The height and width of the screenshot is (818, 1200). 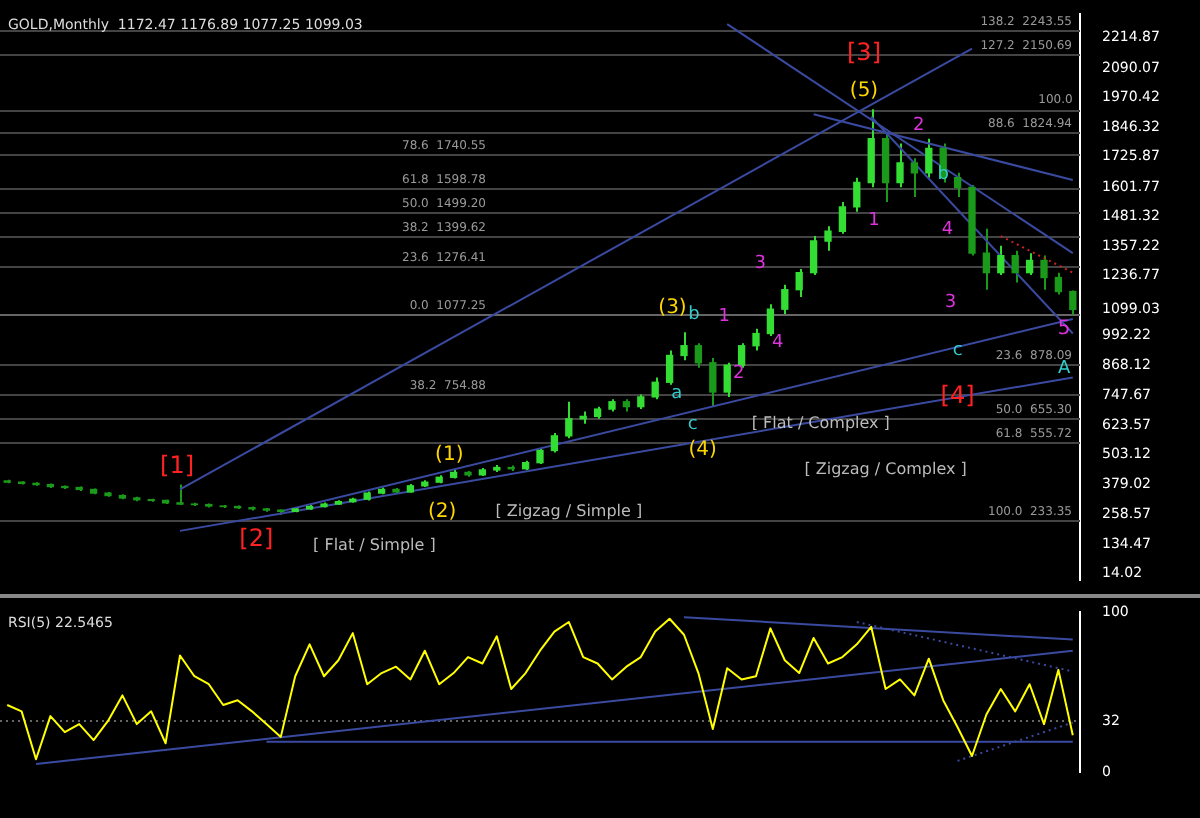 I want to click on annotation: [1], so click(x=177, y=464).